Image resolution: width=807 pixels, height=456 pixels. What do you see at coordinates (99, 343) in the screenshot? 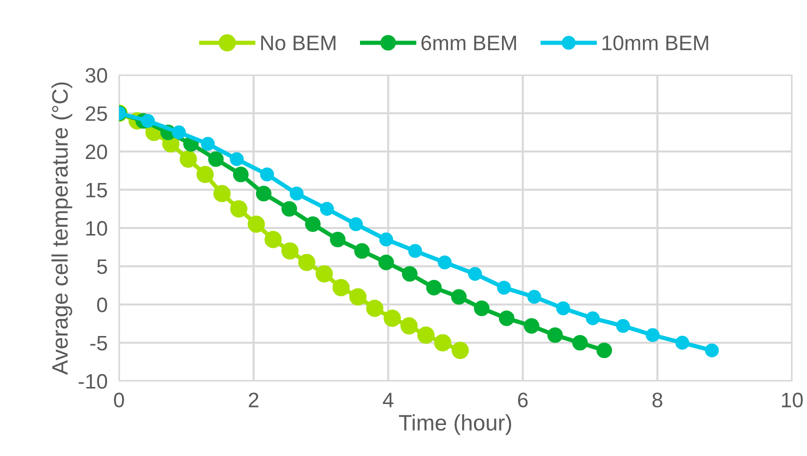
I see `y-tick-label: -5` at bounding box center [99, 343].